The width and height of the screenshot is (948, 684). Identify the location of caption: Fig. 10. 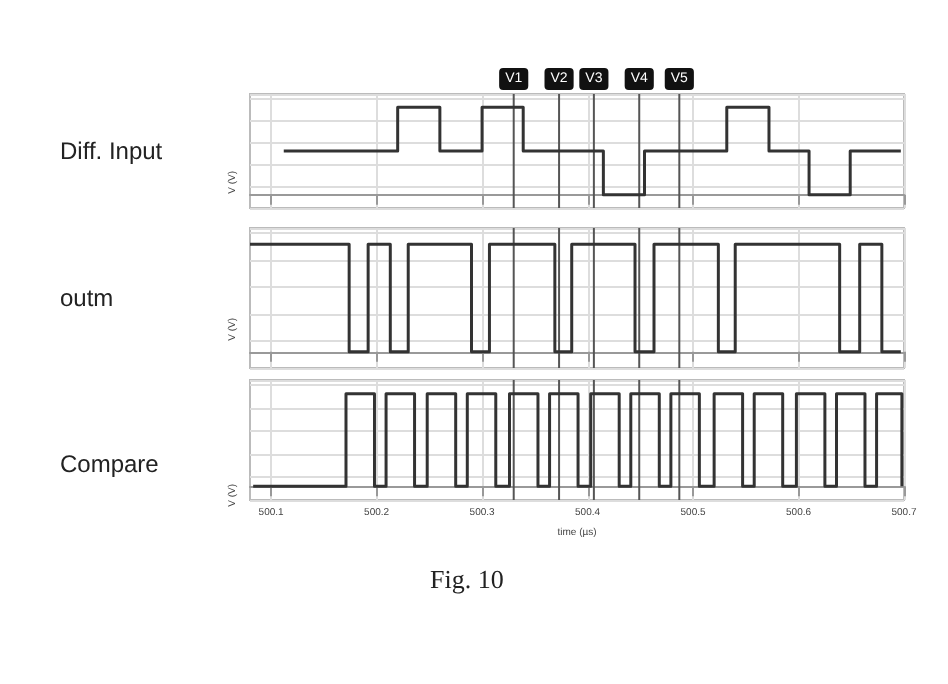
(467, 579).